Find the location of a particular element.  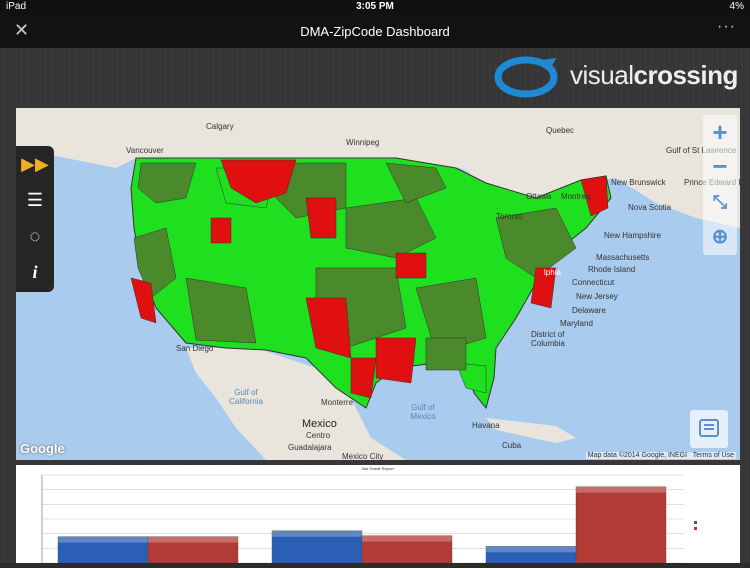

label-gulf-st-lawrence: Gulf of St Lawrence is located at coordinates (701, 150).